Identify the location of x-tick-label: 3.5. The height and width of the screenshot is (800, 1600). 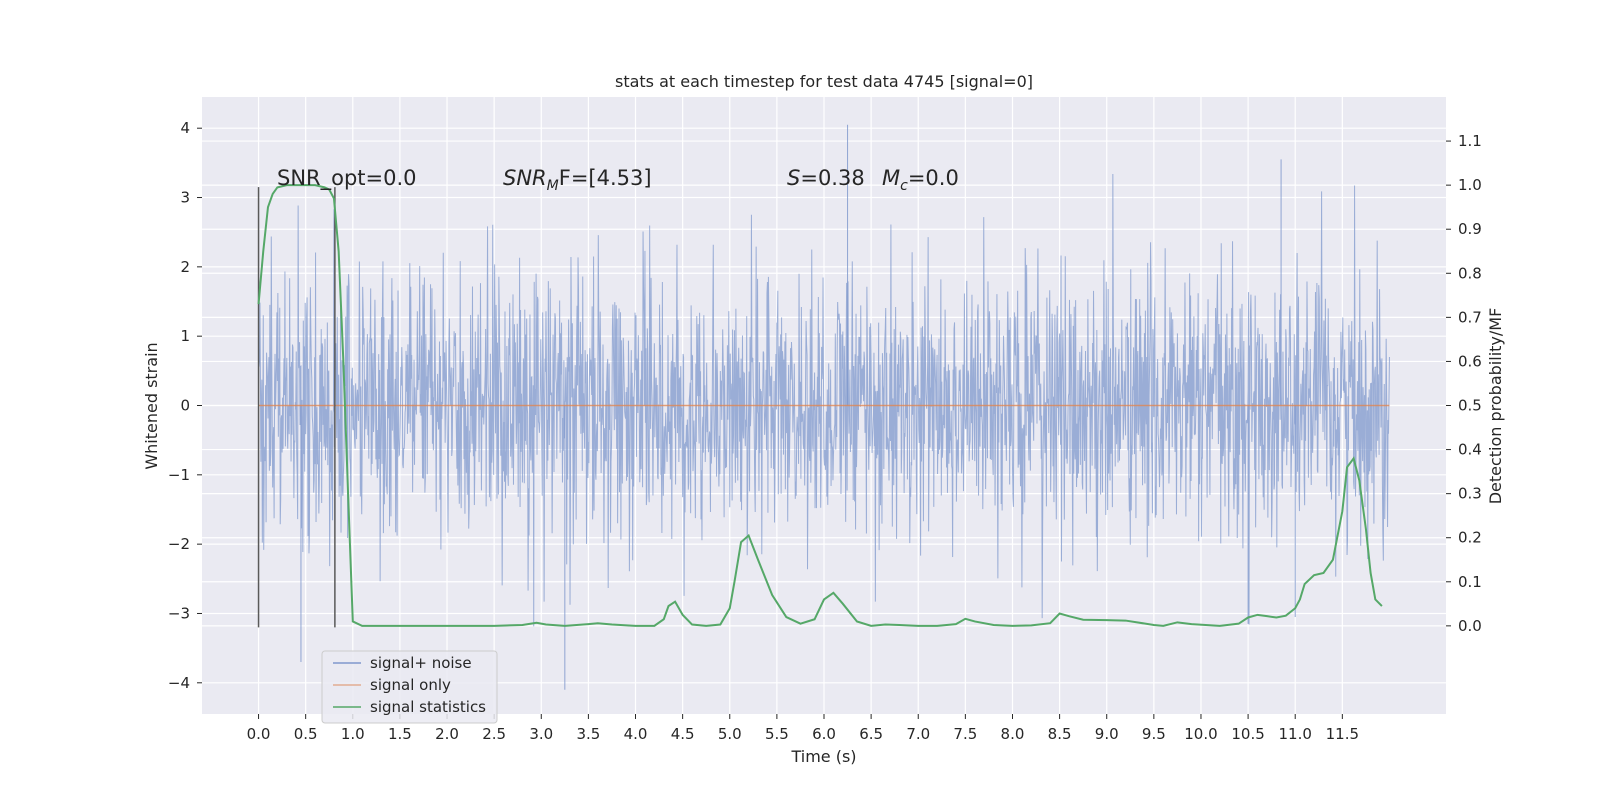
(588, 734).